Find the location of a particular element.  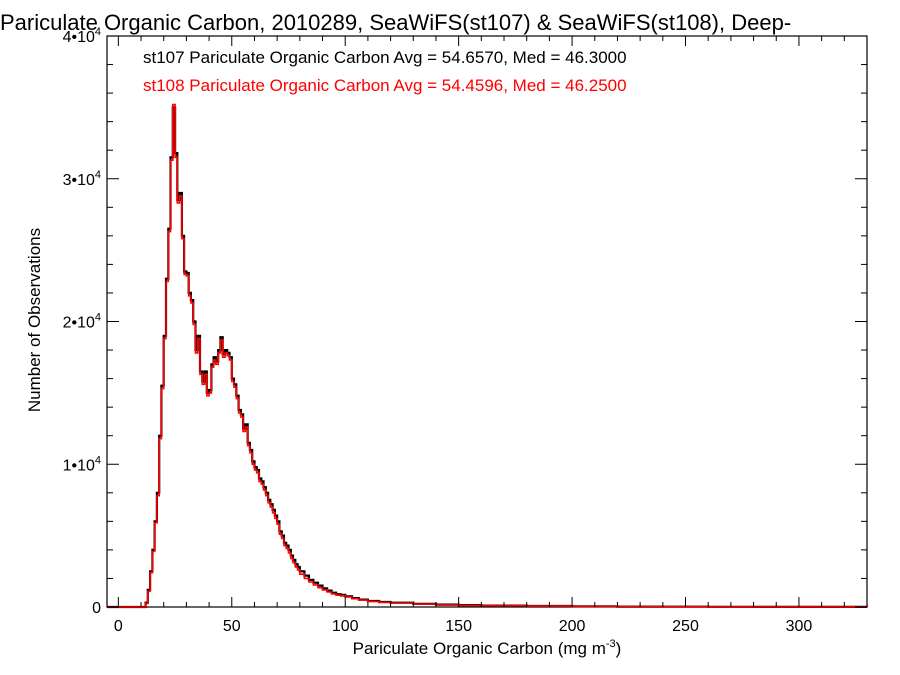

y-tick-label: 1•104 is located at coordinates (82, 464).